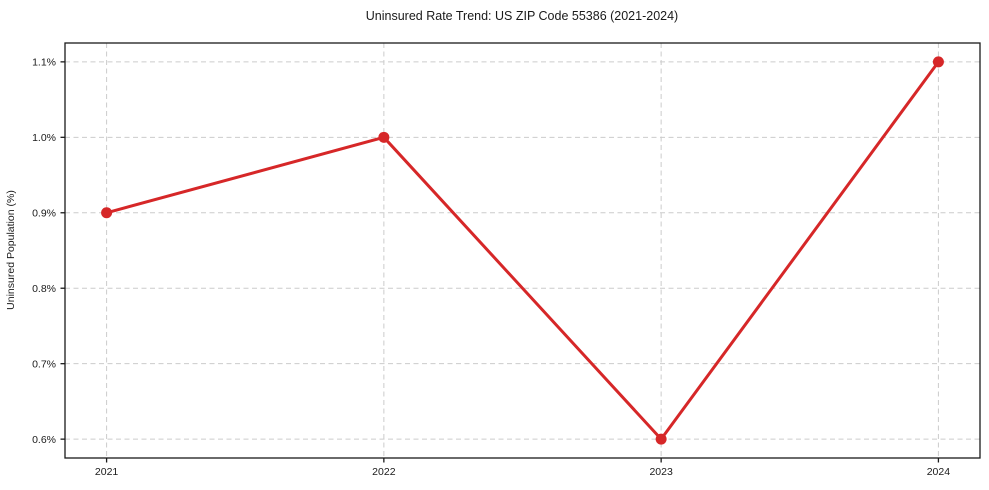  Describe the element at coordinates (44, 214) in the screenshot. I see `y-tick-label: 0.9%` at that location.